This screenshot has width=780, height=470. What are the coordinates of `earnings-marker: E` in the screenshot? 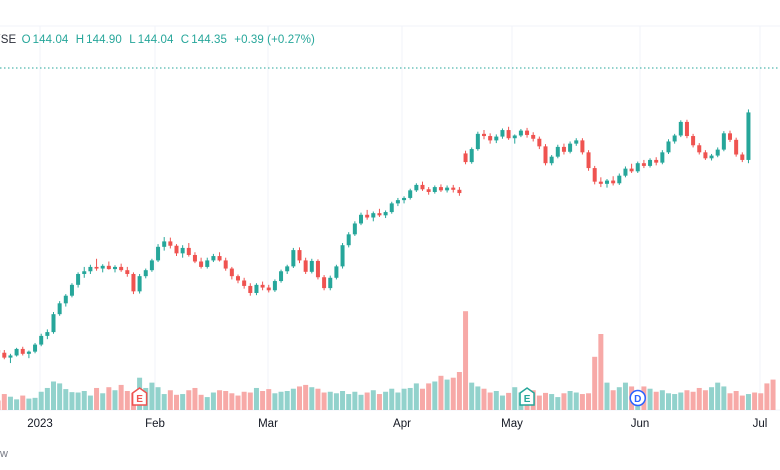 It's located at (139, 396).